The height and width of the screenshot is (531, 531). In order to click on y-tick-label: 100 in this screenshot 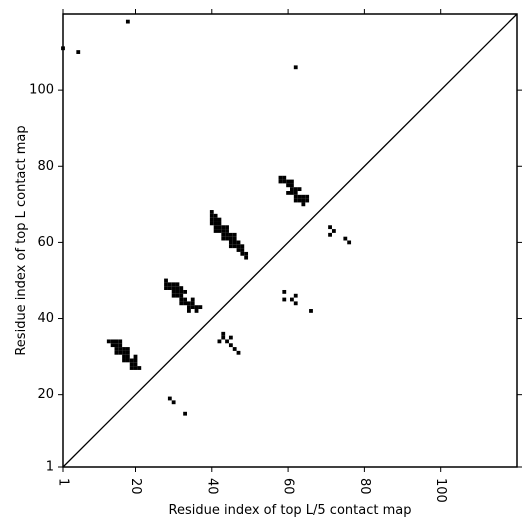, I will do `click(41, 90)`.